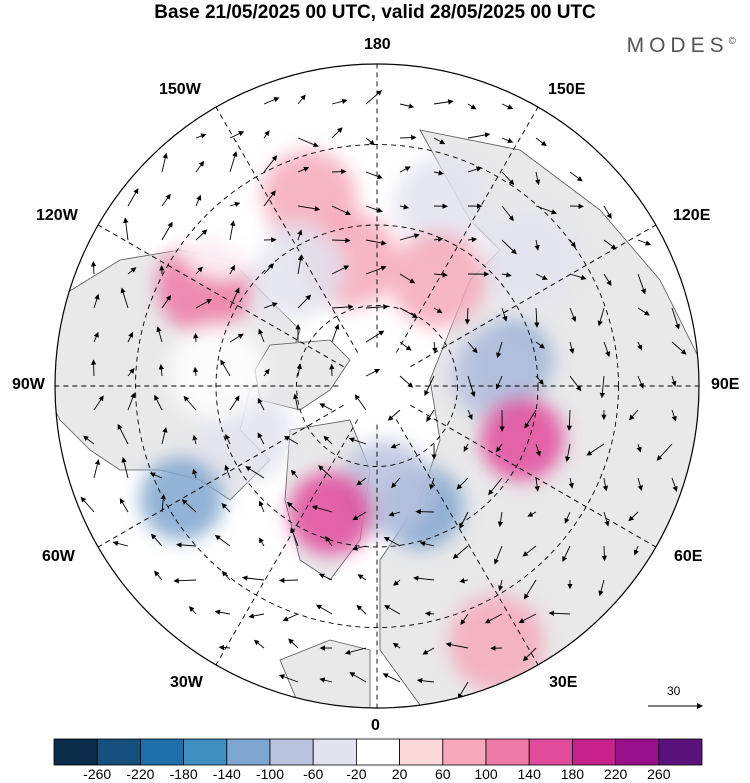  What do you see at coordinates (496, 642) in the screenshot?
I see `anomaly-blob` at bounding box center [496, 642].